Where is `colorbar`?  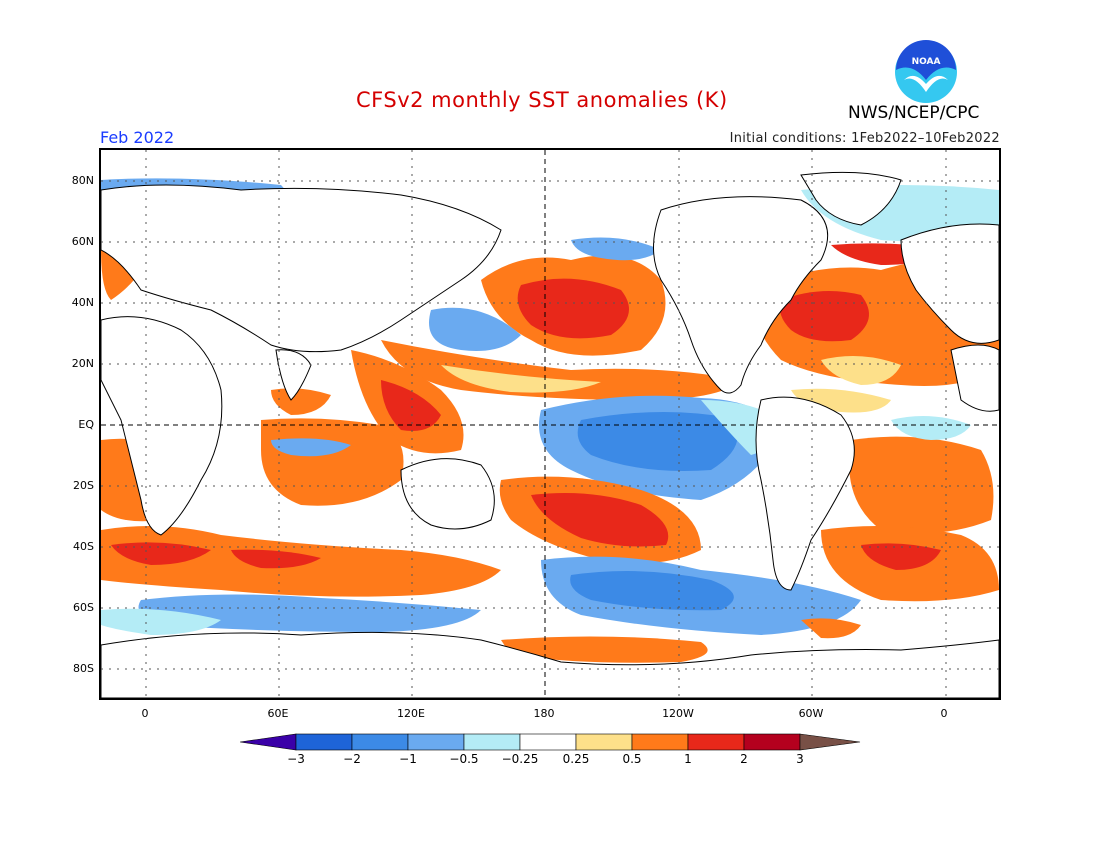
colorbar is located at coordinates (550, 742).